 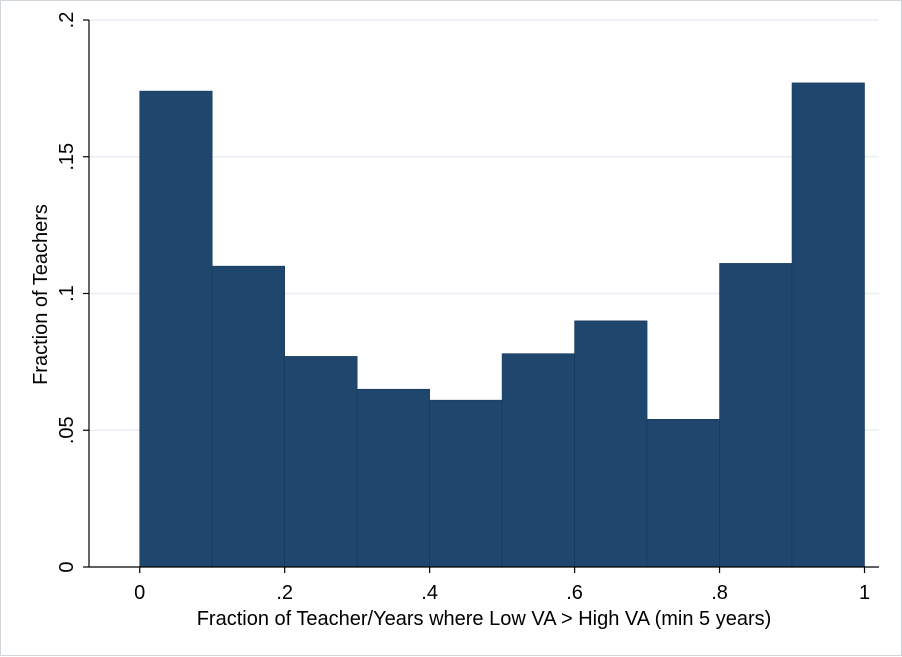 What do you see at coordinates (864, 593) in the screenshot?
I see `x-tick-label: 1` at bounding box center [864, 593].